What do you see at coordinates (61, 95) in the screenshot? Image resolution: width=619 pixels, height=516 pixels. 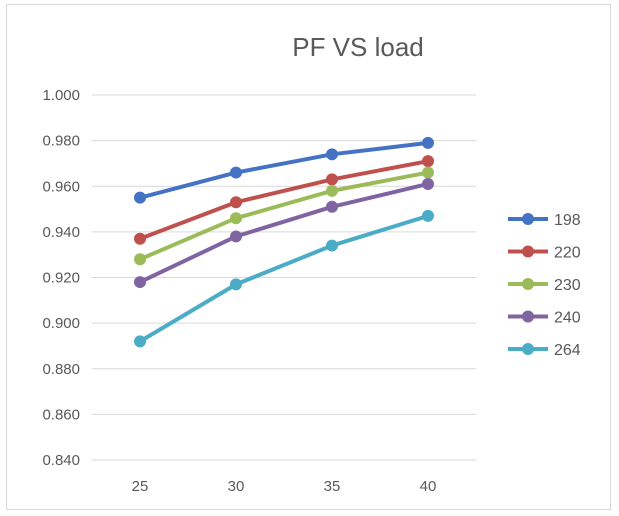 I see `y-tick-label: 1.000` at bounding box center [61, 95].